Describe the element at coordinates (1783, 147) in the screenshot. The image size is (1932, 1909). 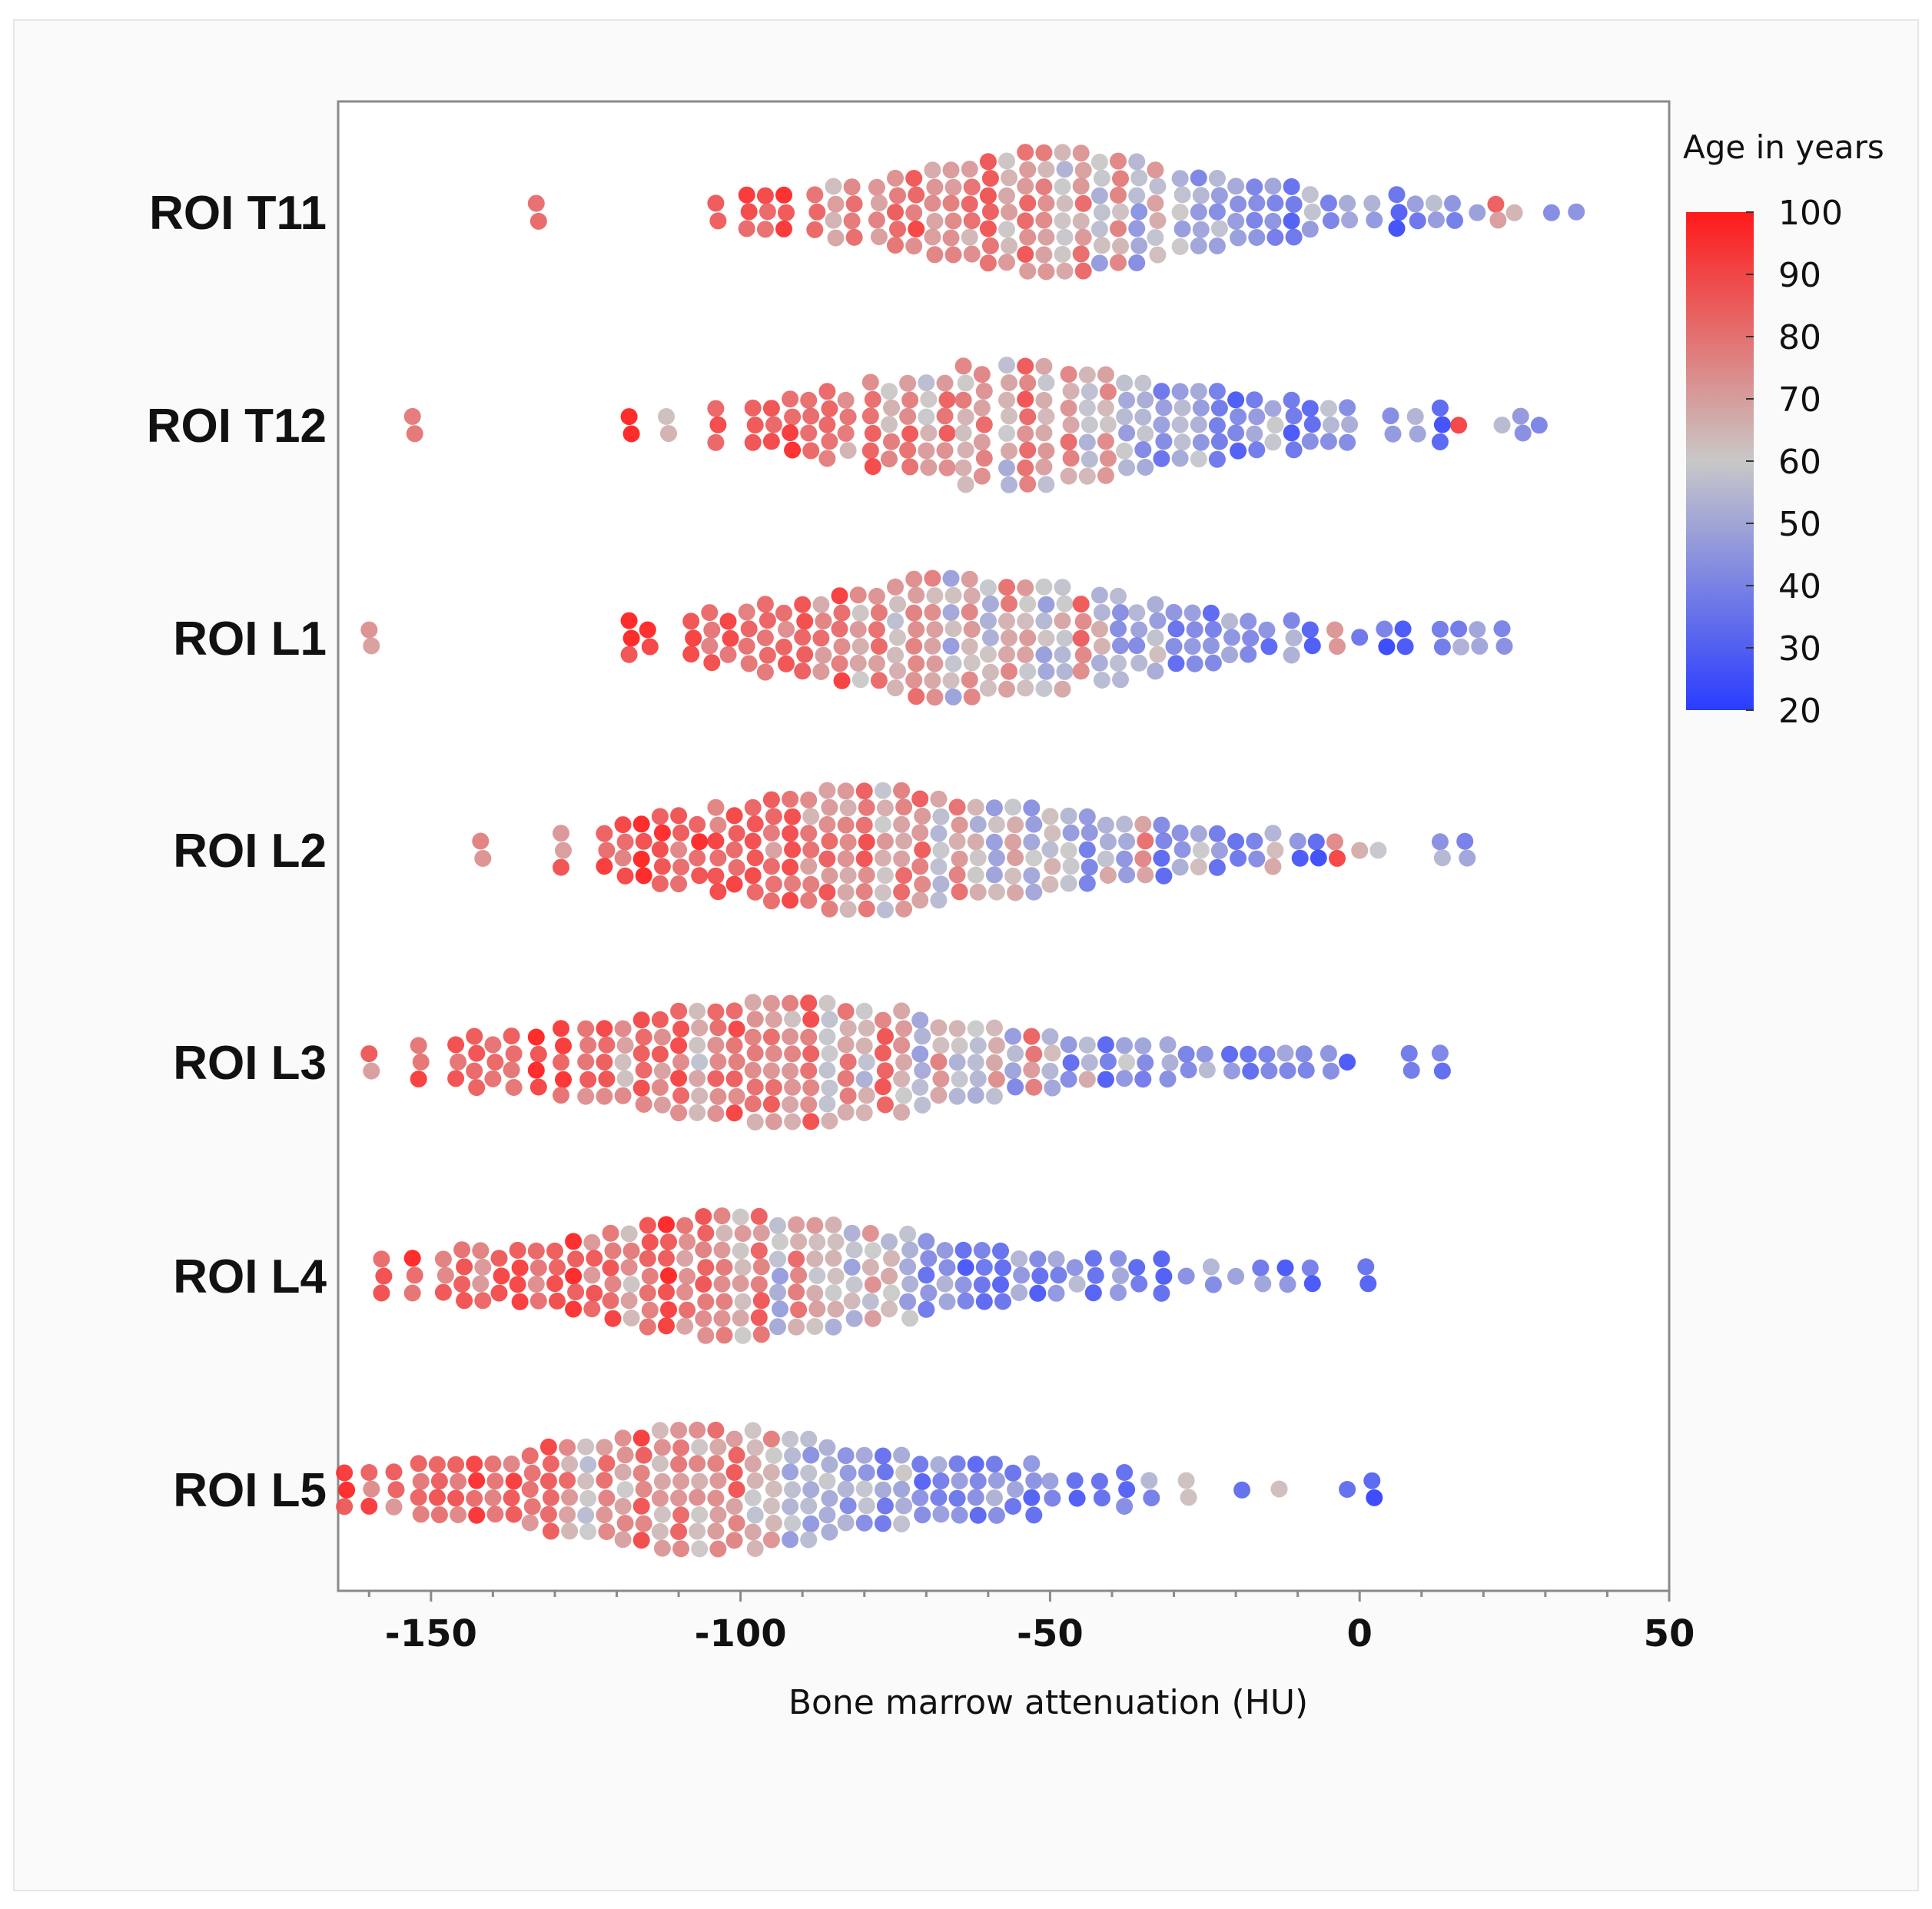
I see `legend-title: Age in years` at that location.